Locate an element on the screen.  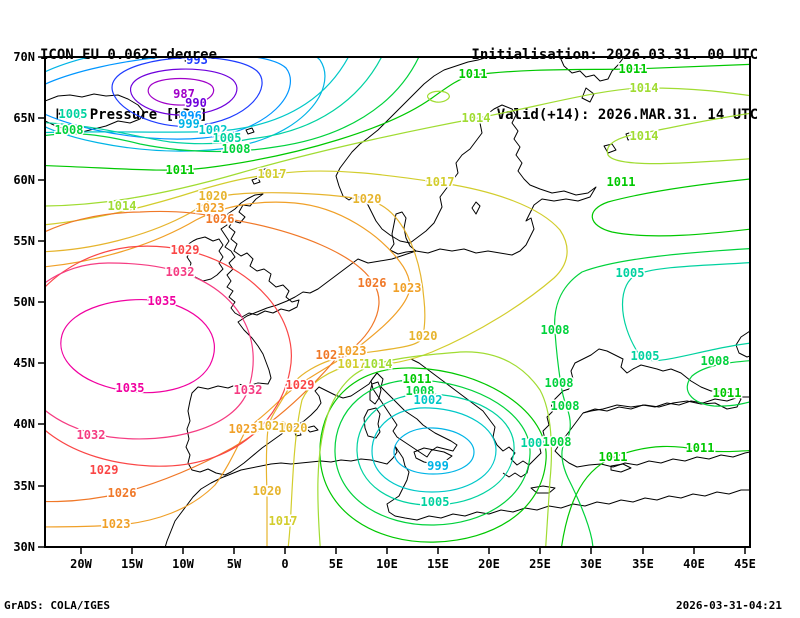
lat-axis-label: 70N is located at coordinates (24, 57).